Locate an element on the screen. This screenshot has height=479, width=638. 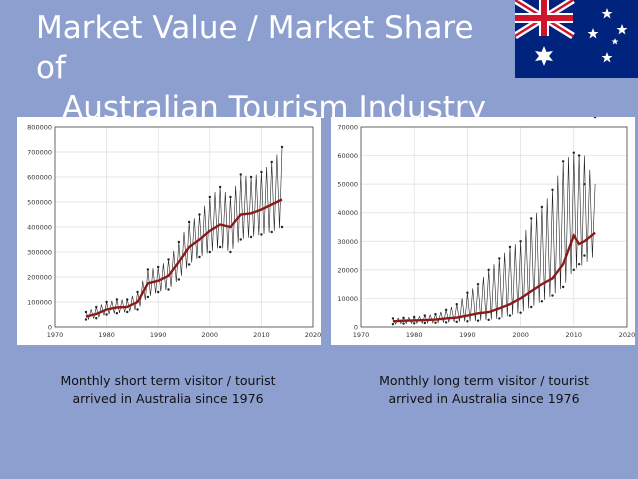
y-tick-label: 0 is located at coordinates (50, 328).